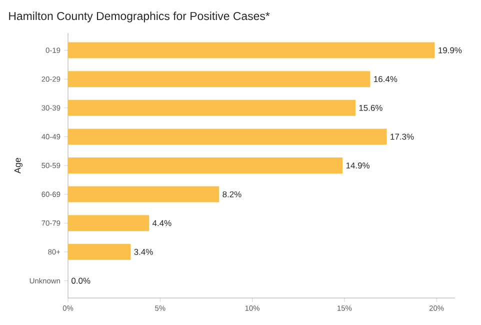 This screenshot has width=481, height=325. Describe the element at coordinates (232, 194) in the screenshot. I see `data-label: 8.2%` at that location.